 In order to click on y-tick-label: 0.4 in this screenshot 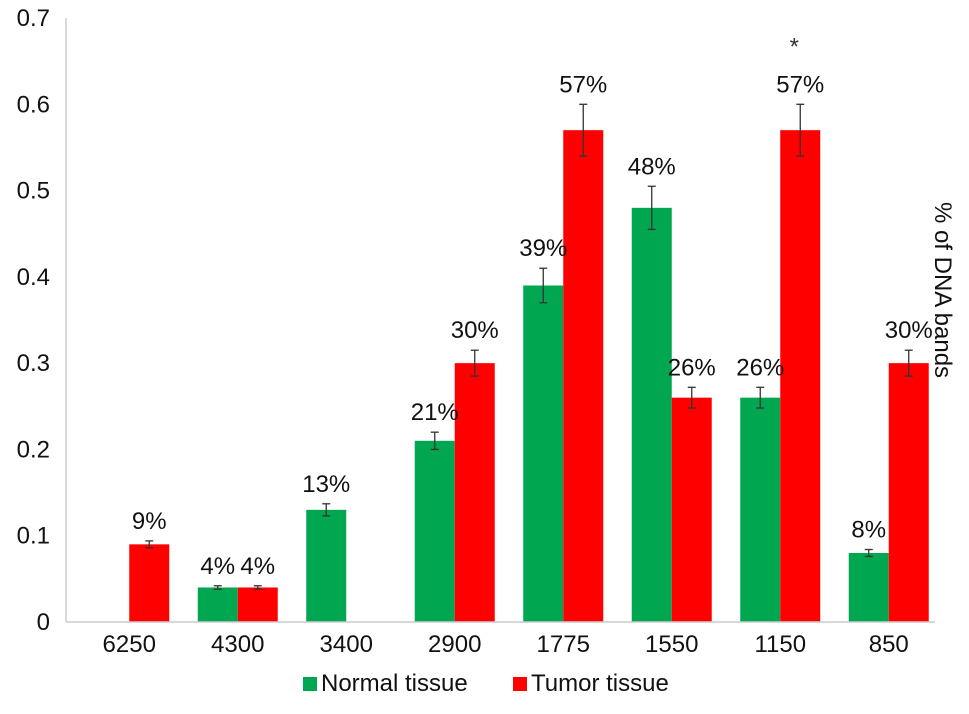, I will do `click(33, 277)`.